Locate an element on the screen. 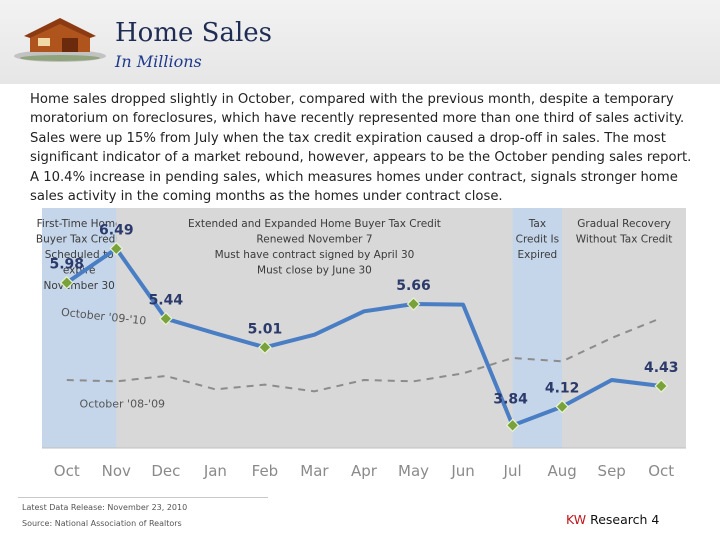  data-label: 5.98 is located at coordinates (66, 265).